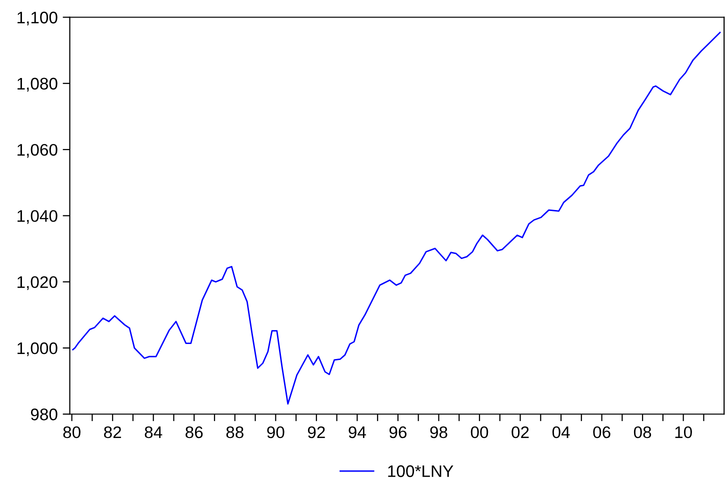 The height and width of the screenshot is (493, 727). I want to click on x-tick-label: 98, so click(439, 432).